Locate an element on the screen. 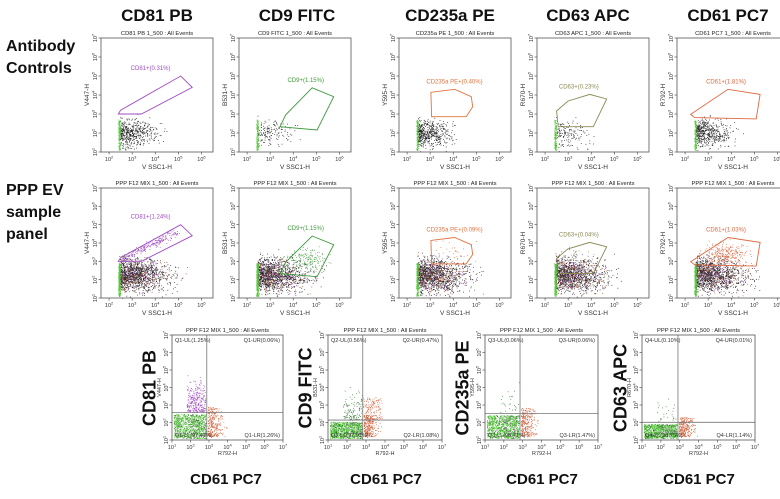  plot-title: CD63 APC 1_500 : All Events is located at coordinates (593, 34).